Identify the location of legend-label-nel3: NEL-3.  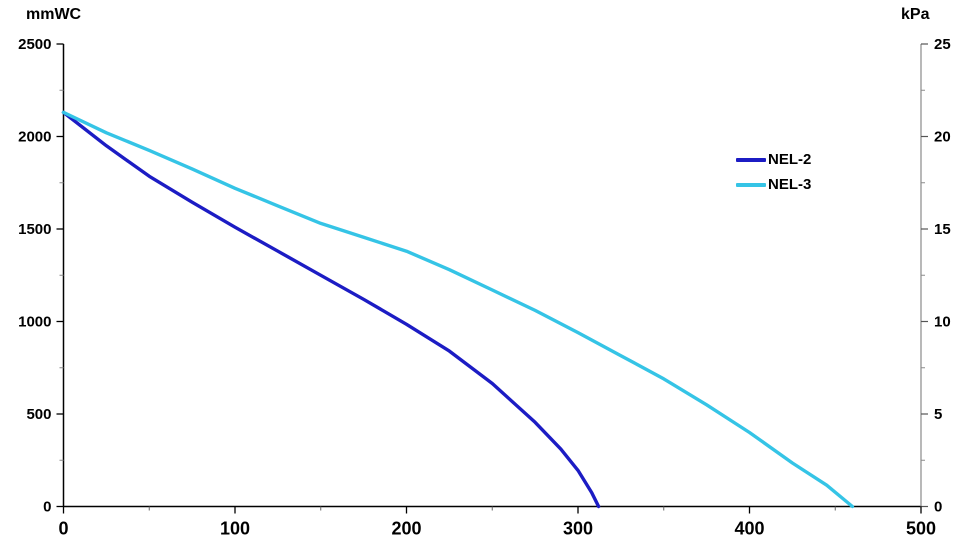
(790, 184).